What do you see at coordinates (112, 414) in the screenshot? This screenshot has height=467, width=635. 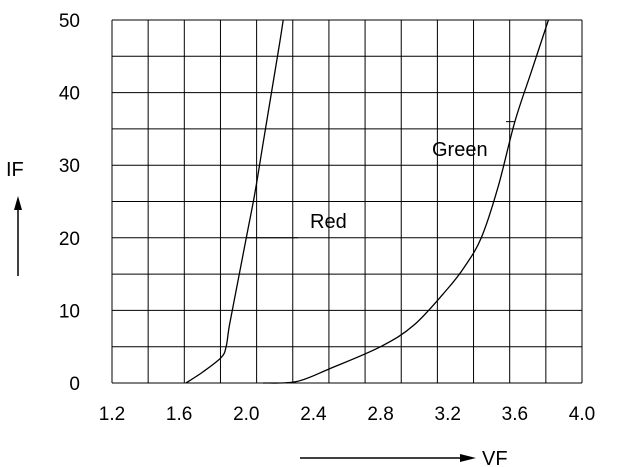 I see `x-tick-label: 1.2` at bounding box center [112, 414].